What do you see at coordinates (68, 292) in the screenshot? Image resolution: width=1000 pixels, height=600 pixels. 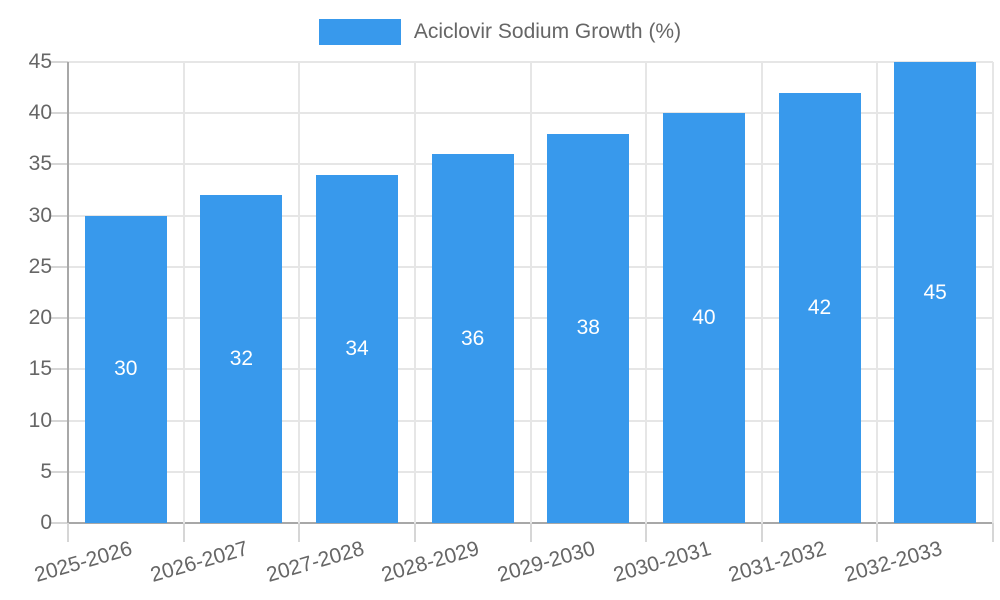 I see `y-axis-line` at bounding box center [68, 292].